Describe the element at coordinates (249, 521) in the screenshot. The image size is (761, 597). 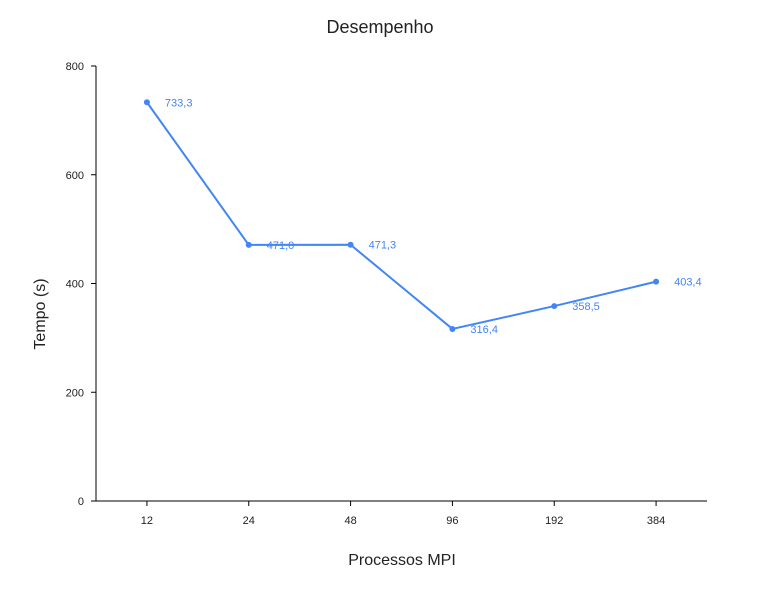
I see `x-tick-label: 24` at that location.